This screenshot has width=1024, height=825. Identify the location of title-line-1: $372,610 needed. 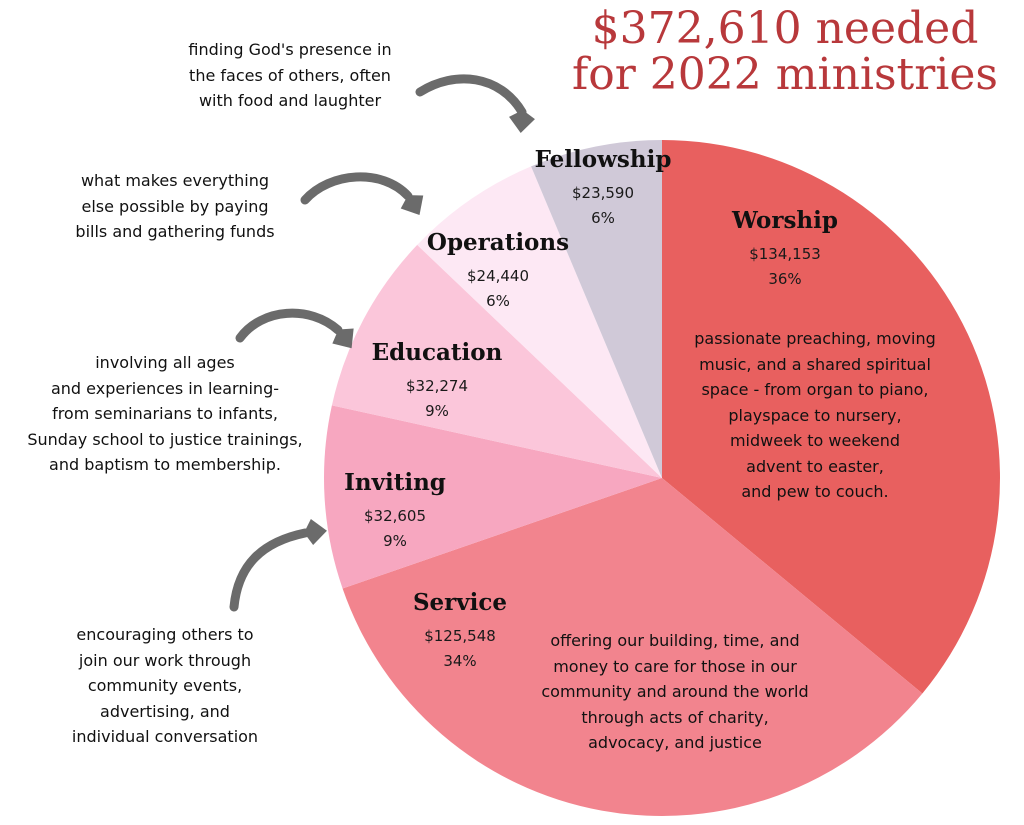
(785, 28).